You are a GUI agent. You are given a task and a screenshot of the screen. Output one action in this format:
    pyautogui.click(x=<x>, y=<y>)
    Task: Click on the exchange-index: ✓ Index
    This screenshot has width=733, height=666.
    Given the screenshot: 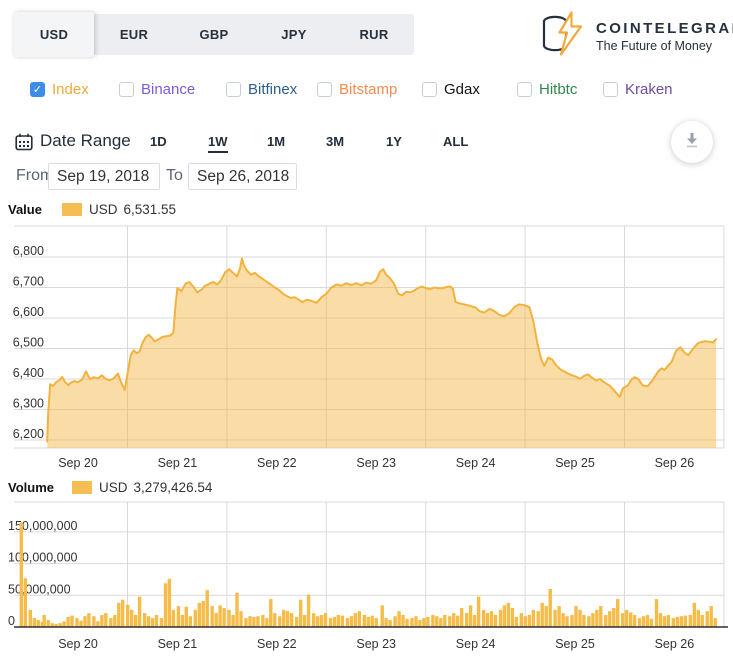 What is the action you would take?
    pyautogui.click(x=59, y=89)
    